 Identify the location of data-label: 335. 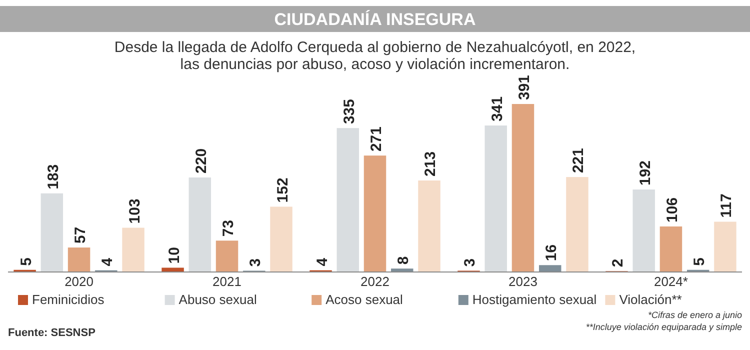
(349, 111).